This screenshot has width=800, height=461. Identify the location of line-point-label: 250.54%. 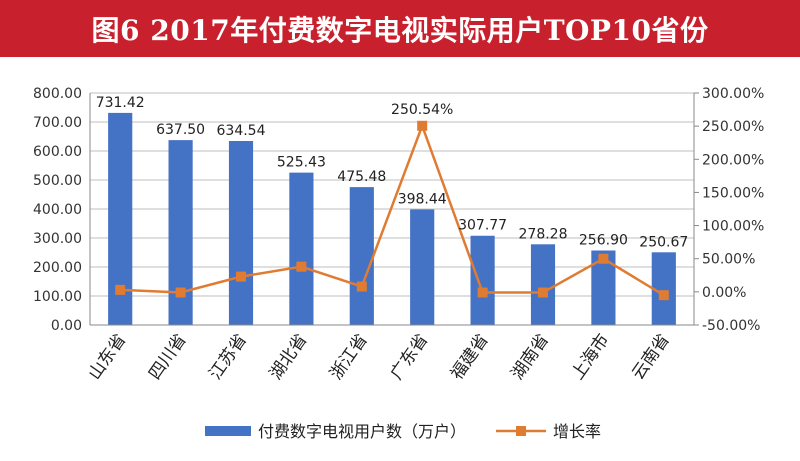
(422, 110).